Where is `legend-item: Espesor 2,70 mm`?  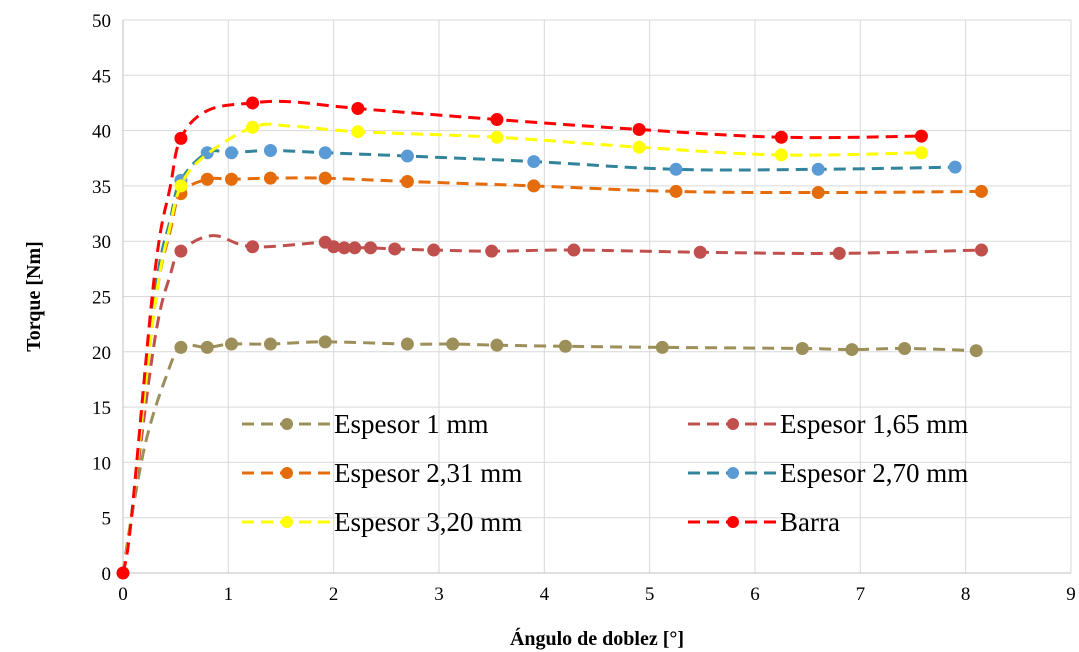
legend-item: Espesor 2,70 mm is located at coordinates (828, 473).